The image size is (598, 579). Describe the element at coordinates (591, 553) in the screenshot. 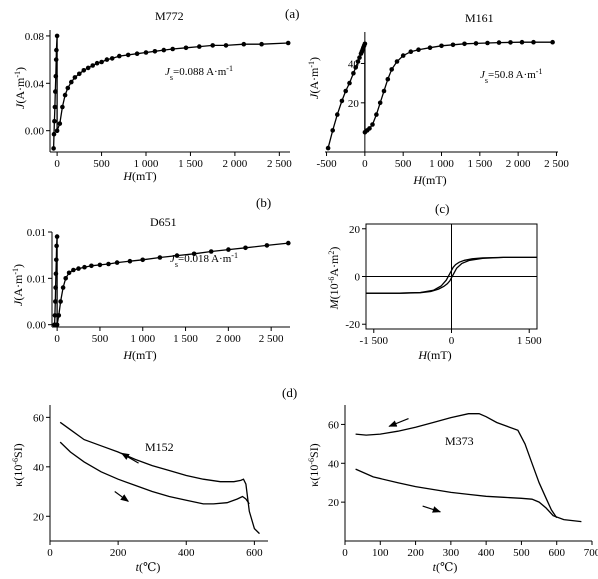

I see `x-tick-label: 700` at that location.